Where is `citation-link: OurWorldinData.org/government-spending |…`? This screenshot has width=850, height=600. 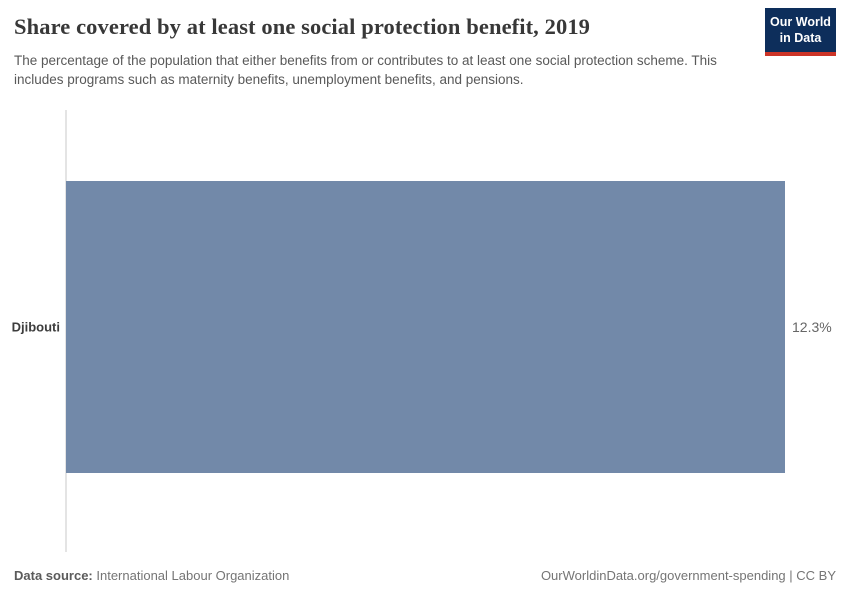
citation-link: OurWorldinData.org/government-spending |… is located at coordinates (688, 575).